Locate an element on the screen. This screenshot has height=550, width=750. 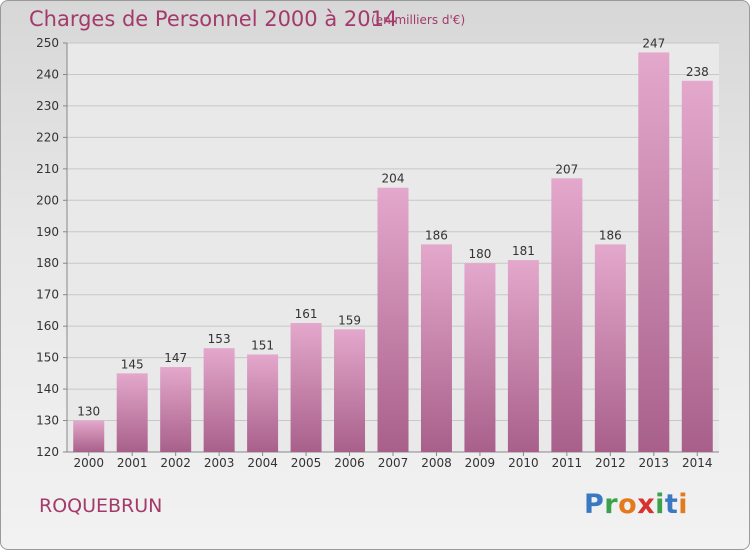
value-label-2002: 147 is located at coordinates (175, 358).